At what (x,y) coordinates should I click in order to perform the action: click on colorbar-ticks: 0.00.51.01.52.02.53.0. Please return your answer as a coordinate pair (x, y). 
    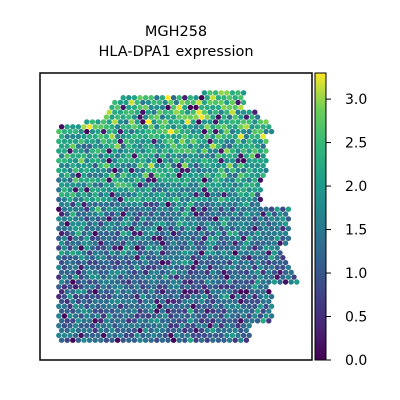
    Looking at the image, I should click on (346, 230).